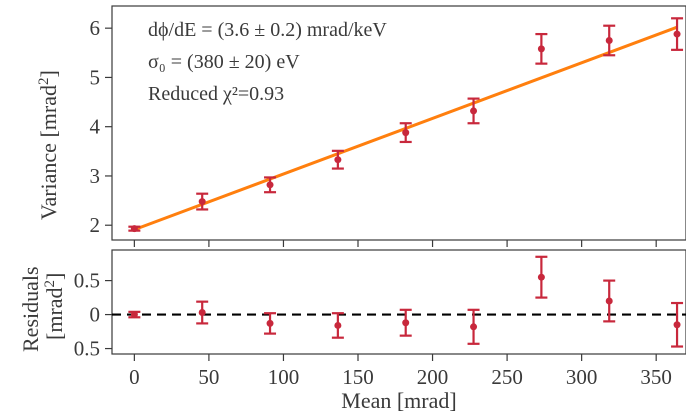 This screenshot has height=418, width=686. What do you see at coordinates (48, 145) in the screenshot?
I see `main-ylabel: Variance [mrad2]` at bounding box center [48, 145].